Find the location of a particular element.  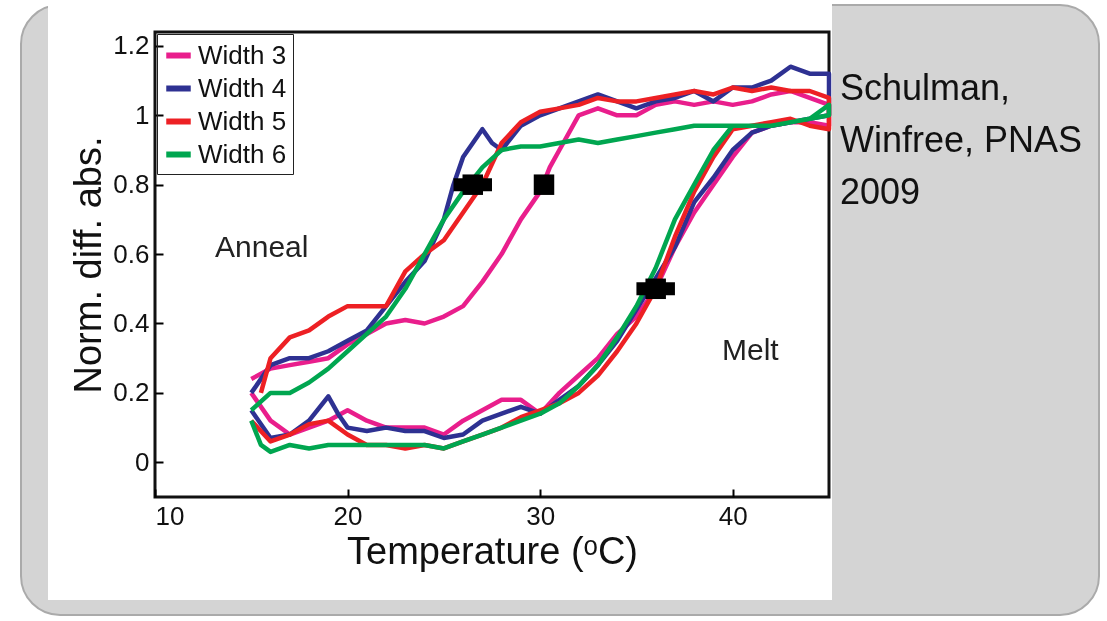

x-tick-label: 40 is located at coordinates (733, 515).